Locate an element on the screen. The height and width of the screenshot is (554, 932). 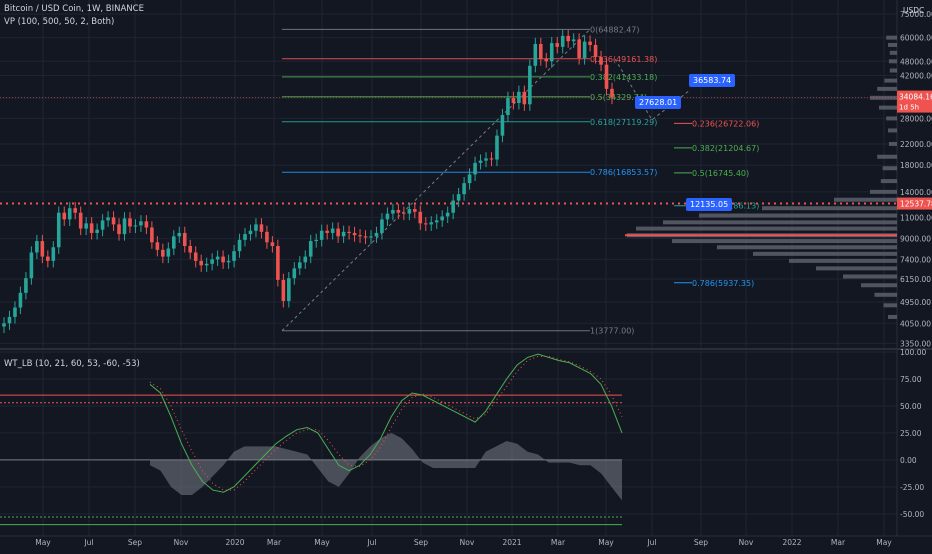
fib-ext-label-4: 0.786(5937.35) is located at coordinates (723, 283).